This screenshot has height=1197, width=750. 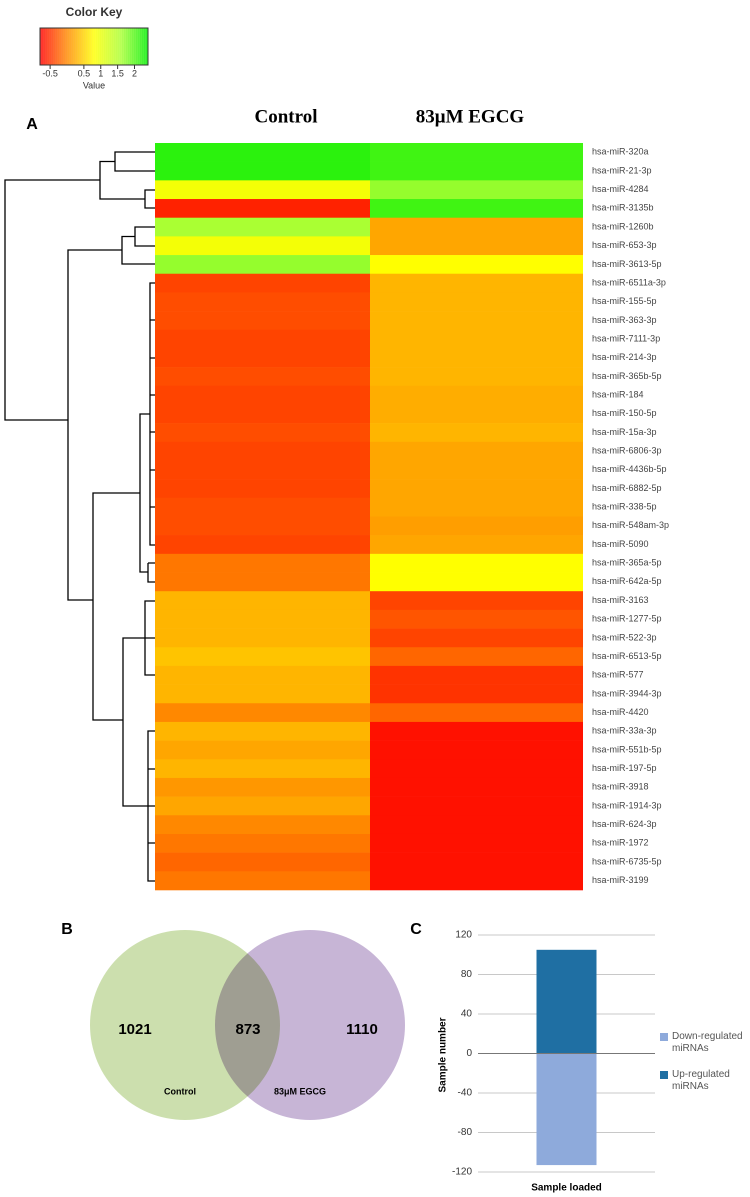 What do you see at coordinates (624, 245) in the screenshot?
I see `row-label: hsa-miR-653-3p` at bounding box center [624, 245].